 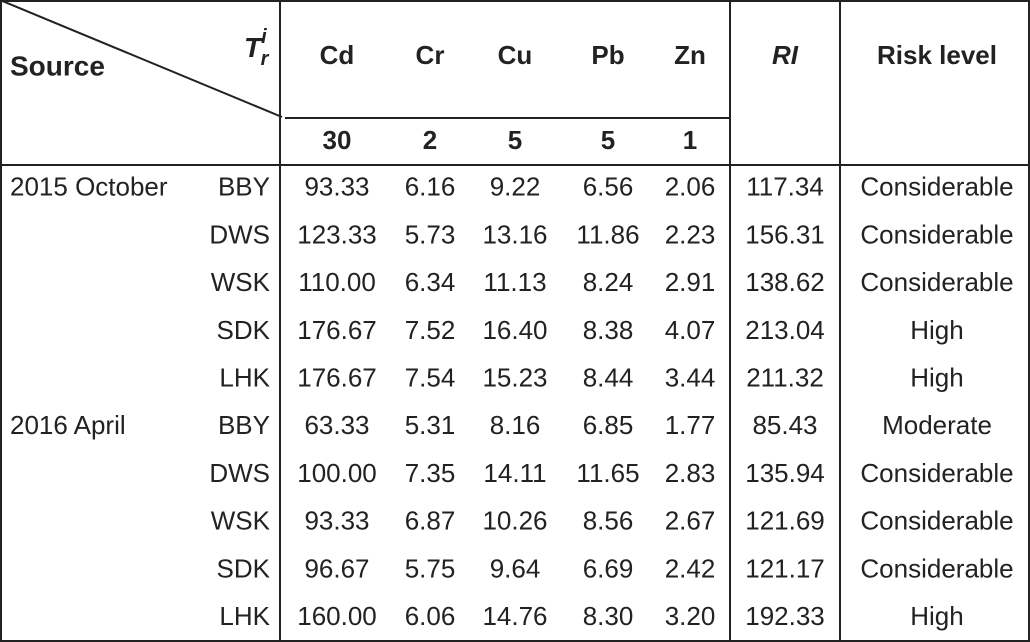 What do you see at coordinates (430, 187) in the screenshot?
I see `cell-value: 6.16` at bounding box center [430, 187].